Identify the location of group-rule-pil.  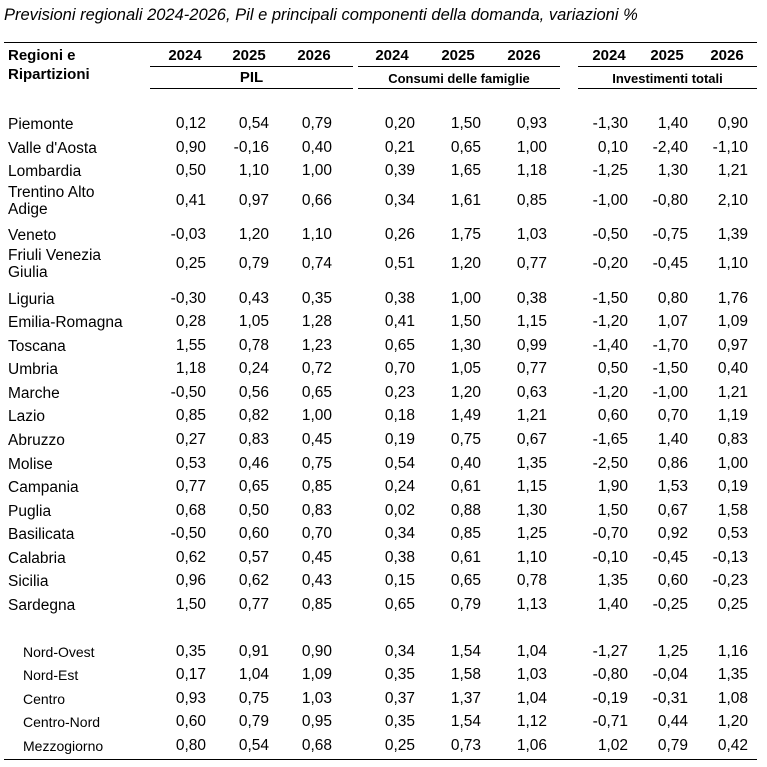
(251, 66).